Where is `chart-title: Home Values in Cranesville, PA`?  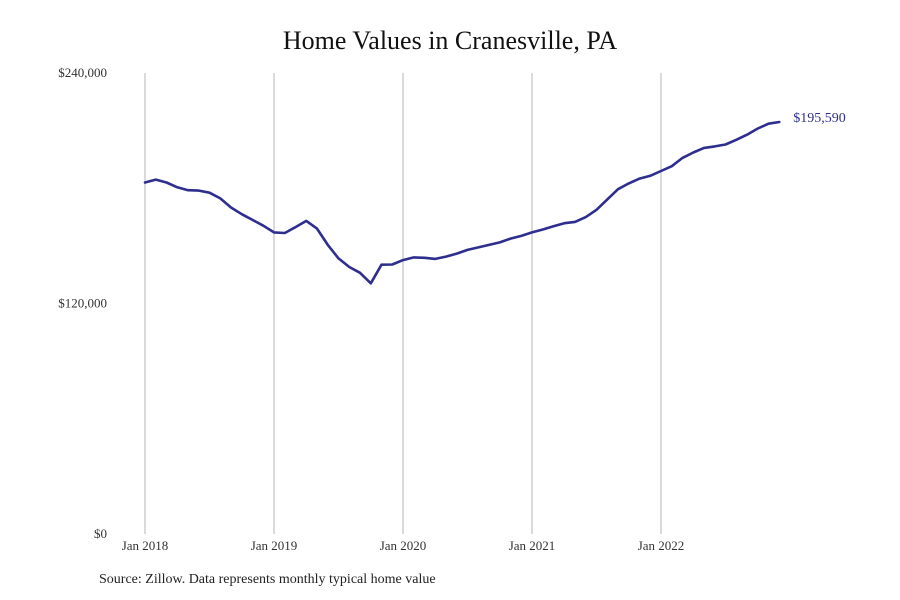
chart-title: Home Values in Cranesville, PA is located at coordinates (450, 40).